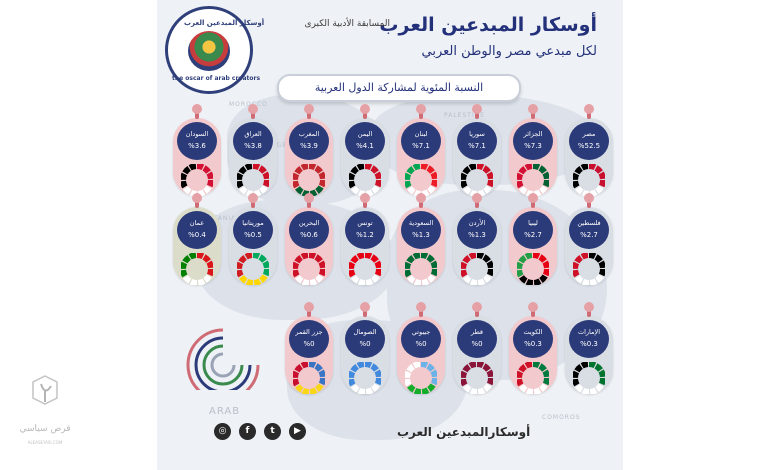  Describe the element at coordinates (365, 146) in the screenshot. I see `country-percentage: %4.1` at that location.